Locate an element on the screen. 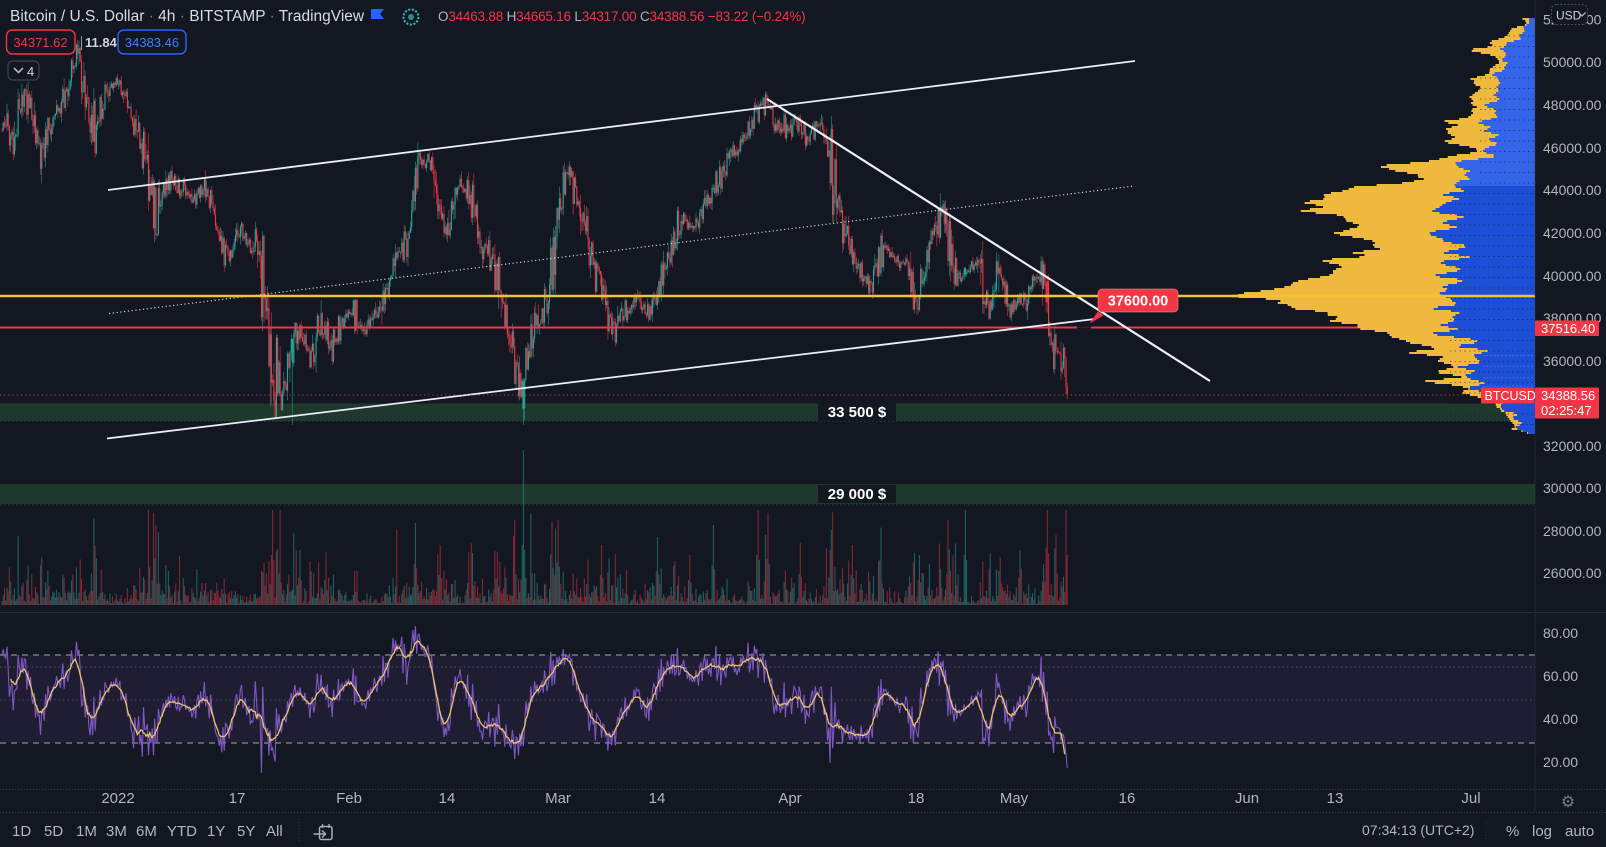 The image size is (1606, 847). svg-text: BTCUSD is located at coordinates (1510, 396).